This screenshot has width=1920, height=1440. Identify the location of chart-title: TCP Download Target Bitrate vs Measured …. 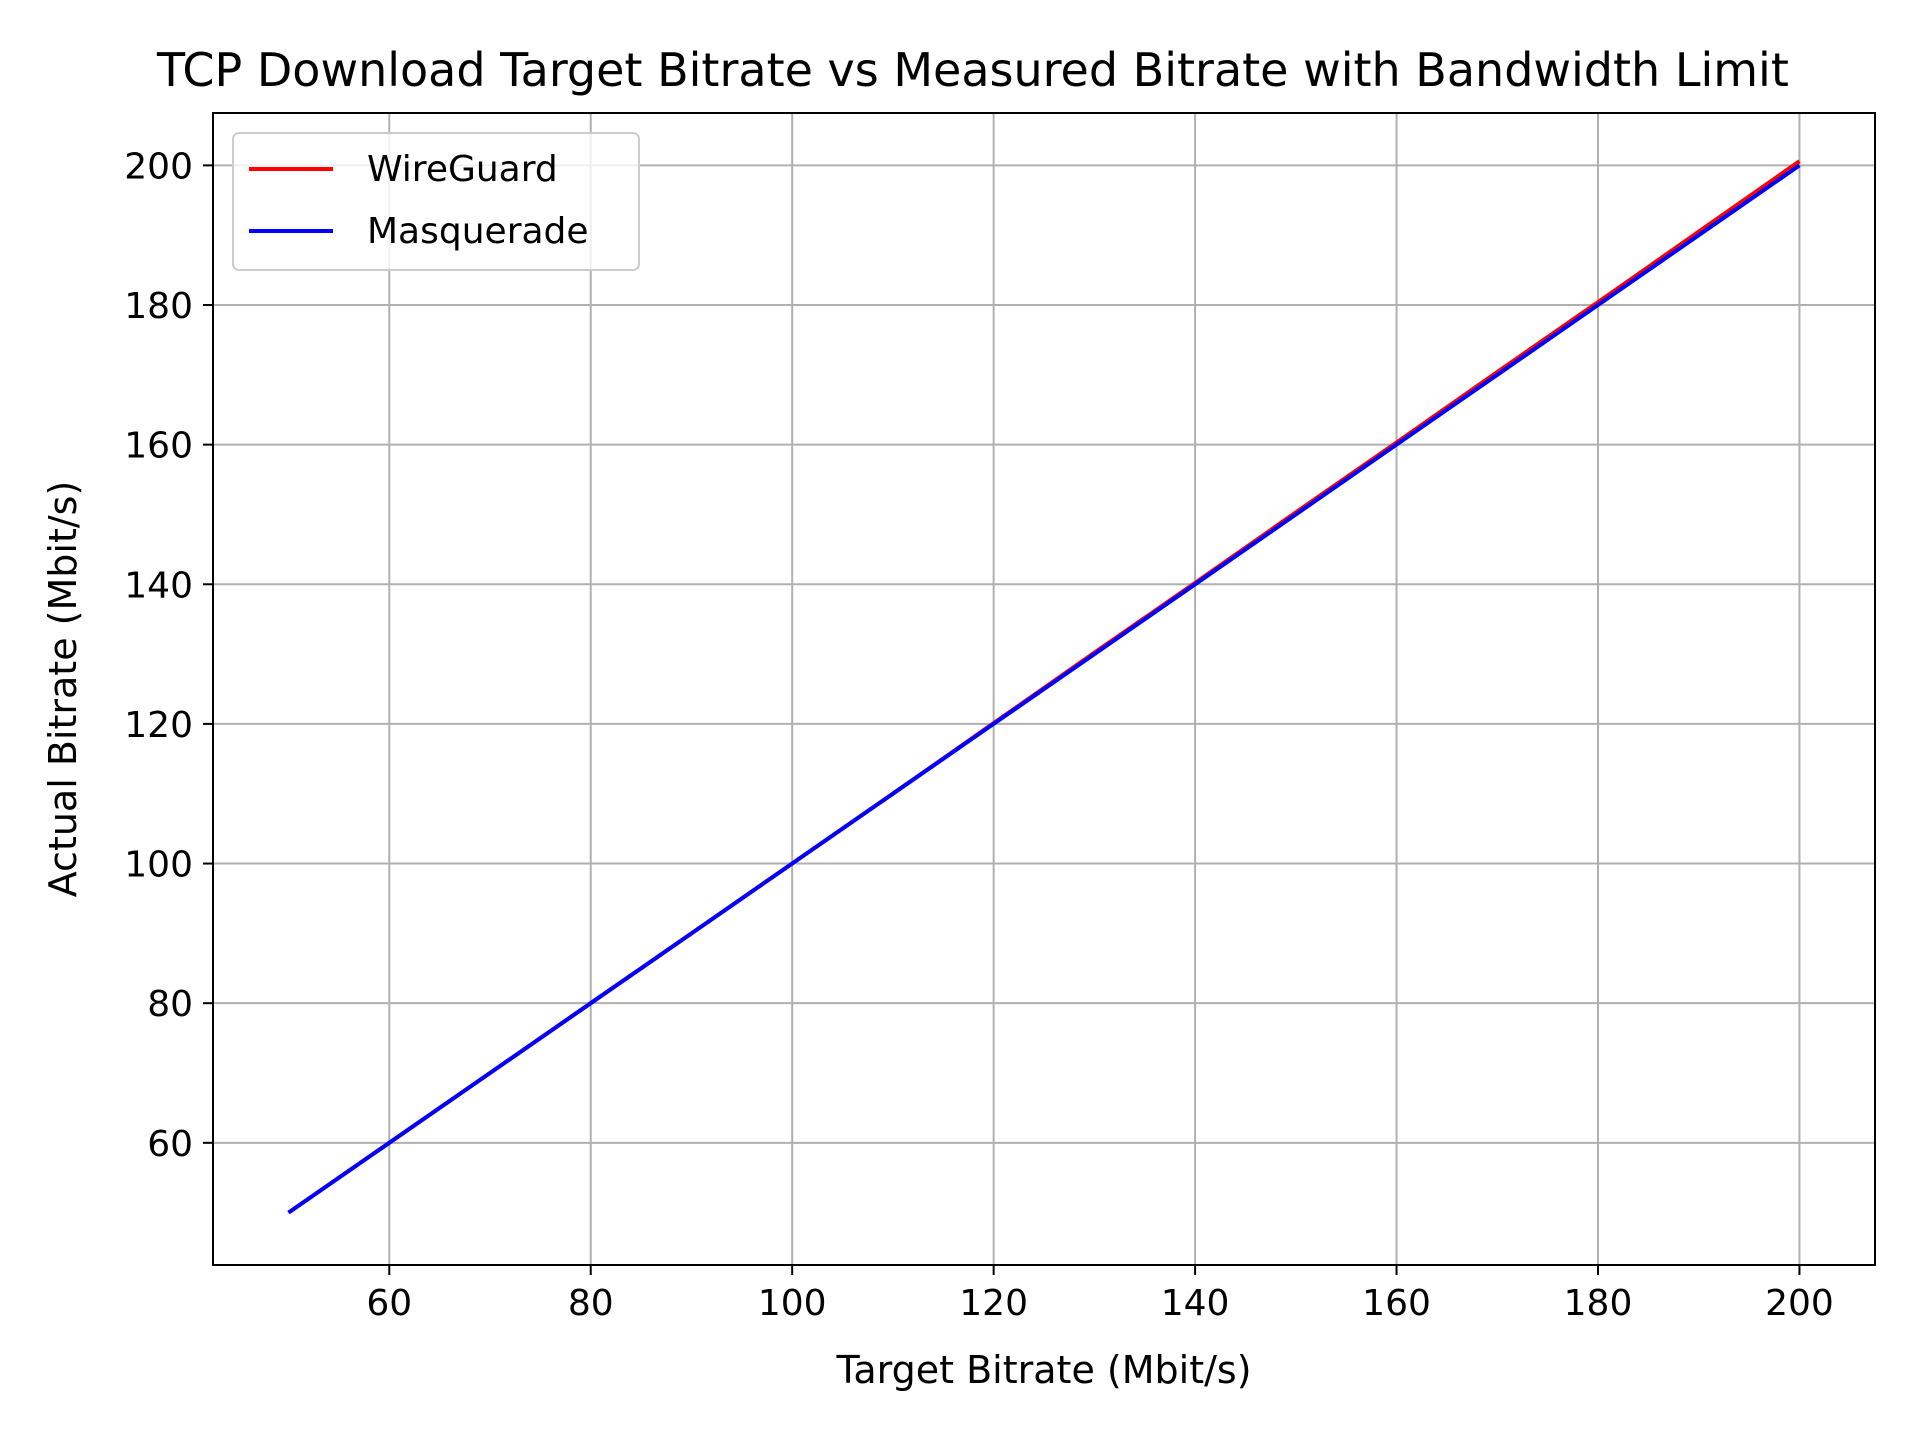
(972, 70).